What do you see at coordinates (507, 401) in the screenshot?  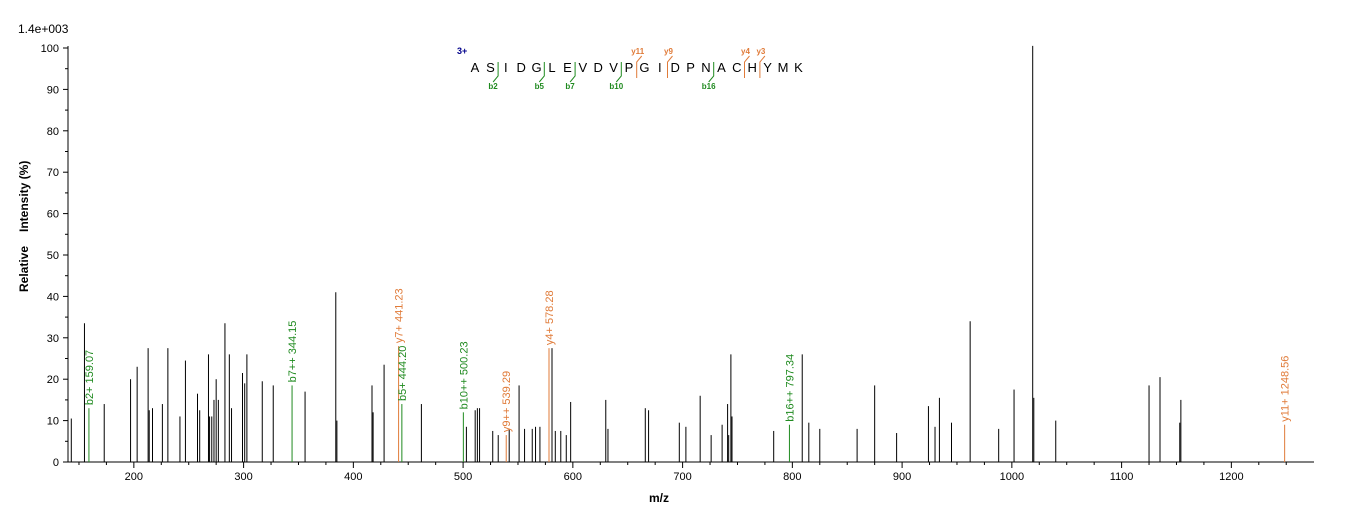 I see `peak-label: y9++ 539.29` at bounding box center [507, 401].